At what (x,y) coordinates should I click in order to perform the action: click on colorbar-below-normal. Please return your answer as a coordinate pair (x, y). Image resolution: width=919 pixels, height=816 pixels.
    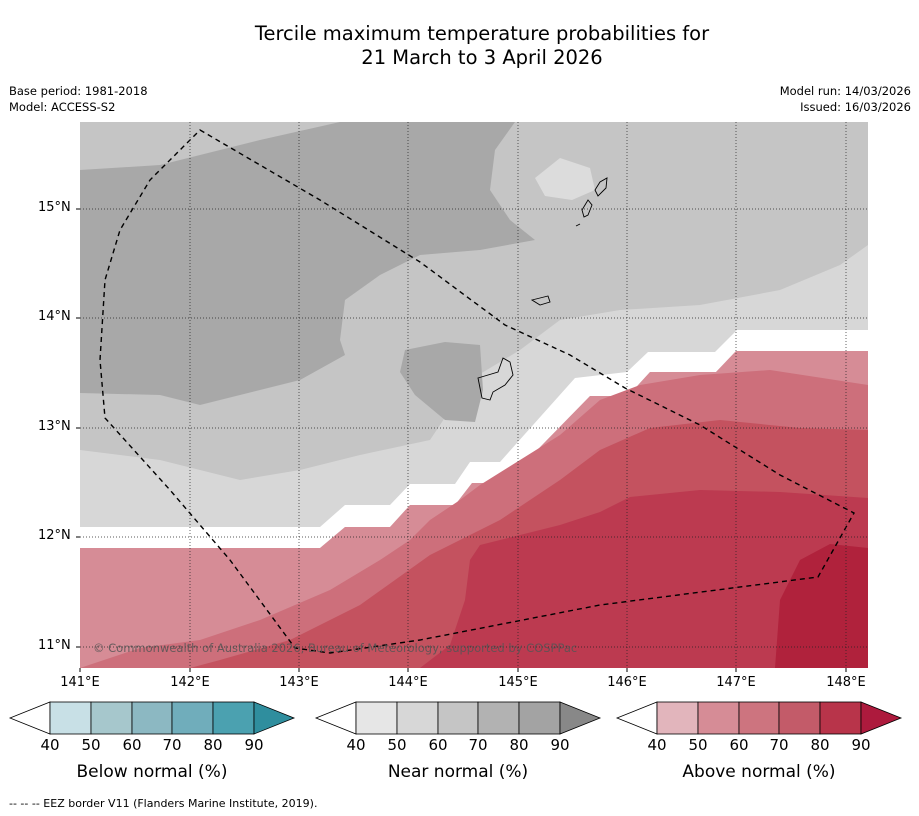
    Looking at the image, I should click on (152, 718).